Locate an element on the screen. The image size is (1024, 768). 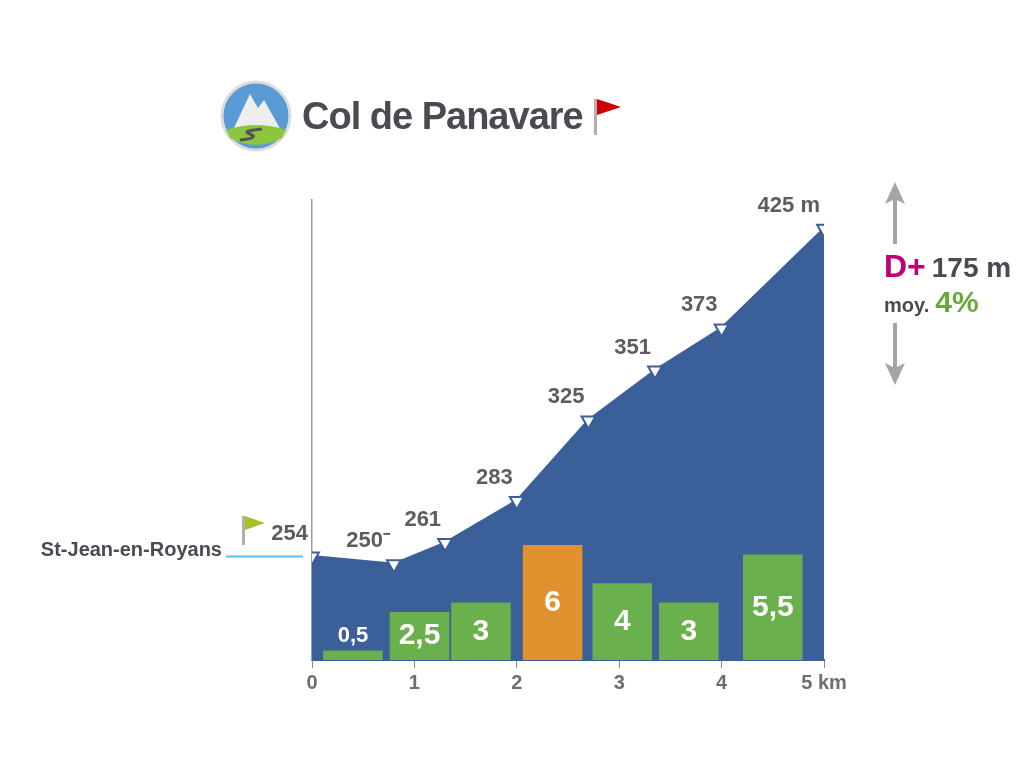
x-tick-label: 2 is located at coordinates (517, 681).